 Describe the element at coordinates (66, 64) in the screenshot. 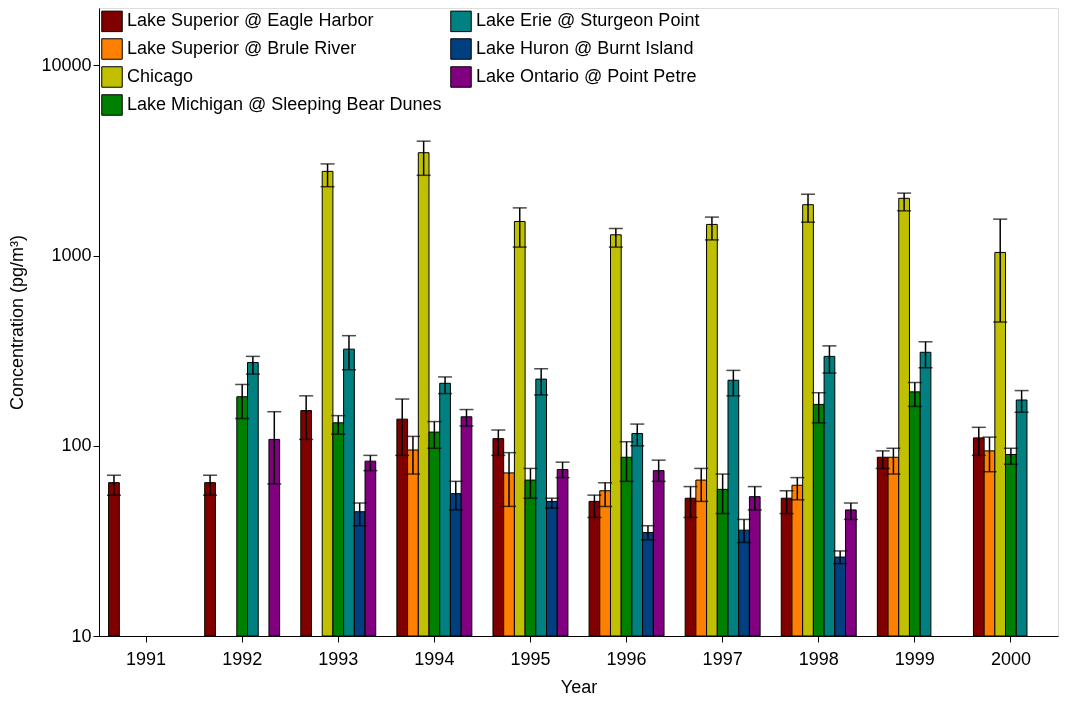

I see `y-tick-label: 10000` at that location.